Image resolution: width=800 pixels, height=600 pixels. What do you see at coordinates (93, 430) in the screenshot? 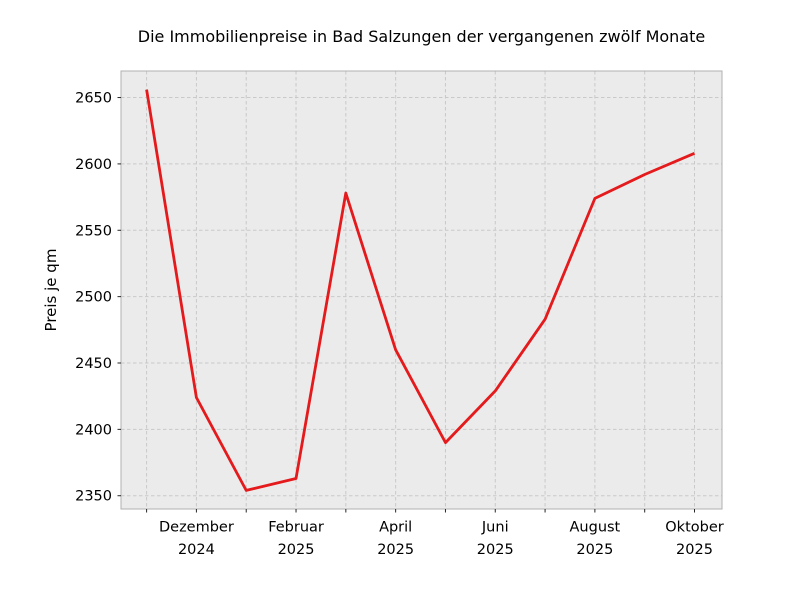
I see `y-tick-label: 2400` at bounding box center [93, 430].